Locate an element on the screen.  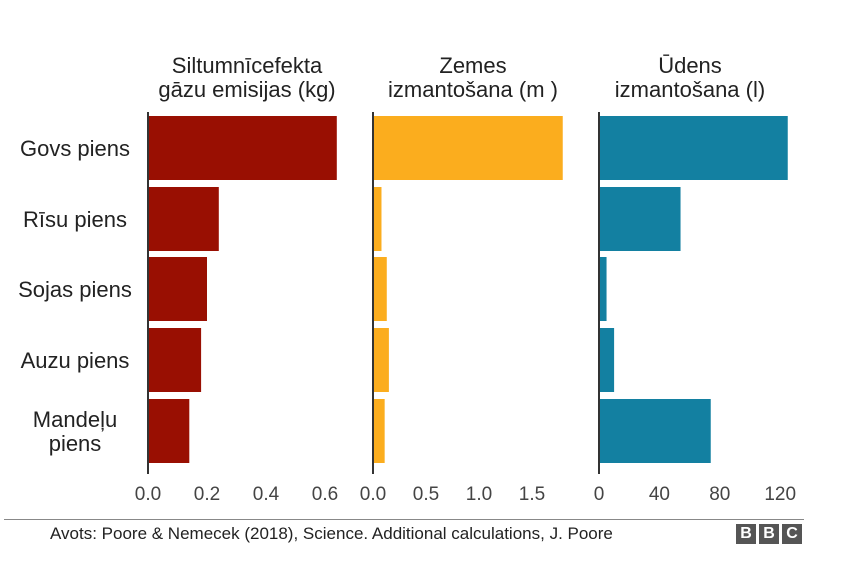
tick-label: 0.6 is located at coordinates (325, 494).